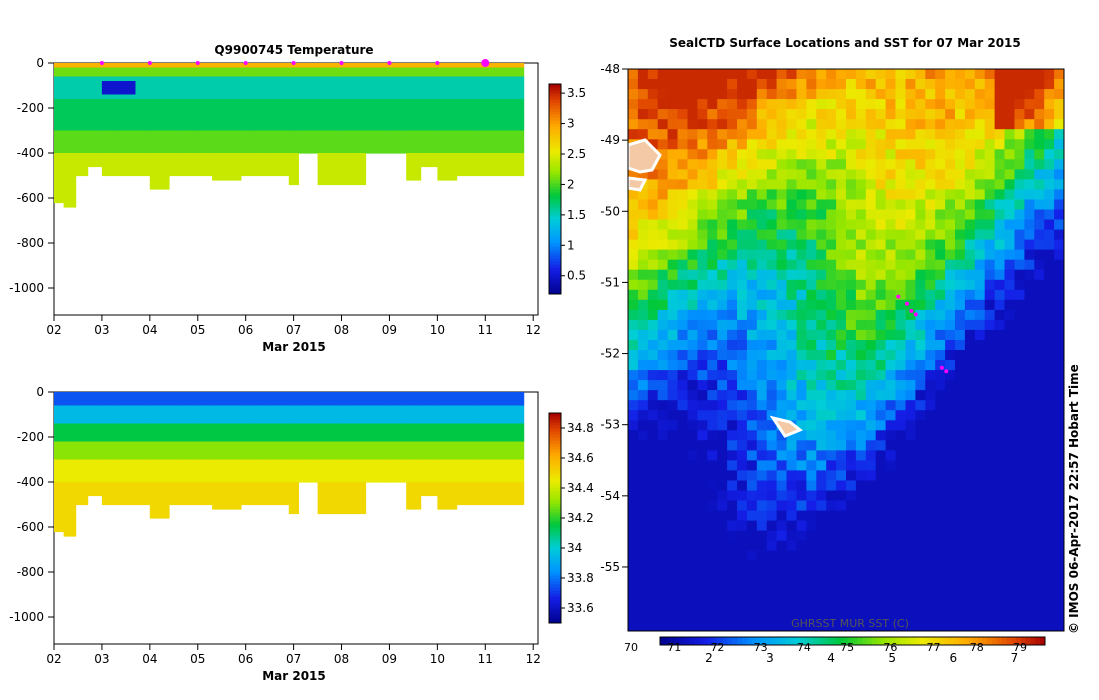 The height and width of the screenshot is (700, 1099). What do you see at coordinates (580, 518) in the screenshot?
I see `colorbar-tick-label: 34.2` at bounding box center [580, 518].